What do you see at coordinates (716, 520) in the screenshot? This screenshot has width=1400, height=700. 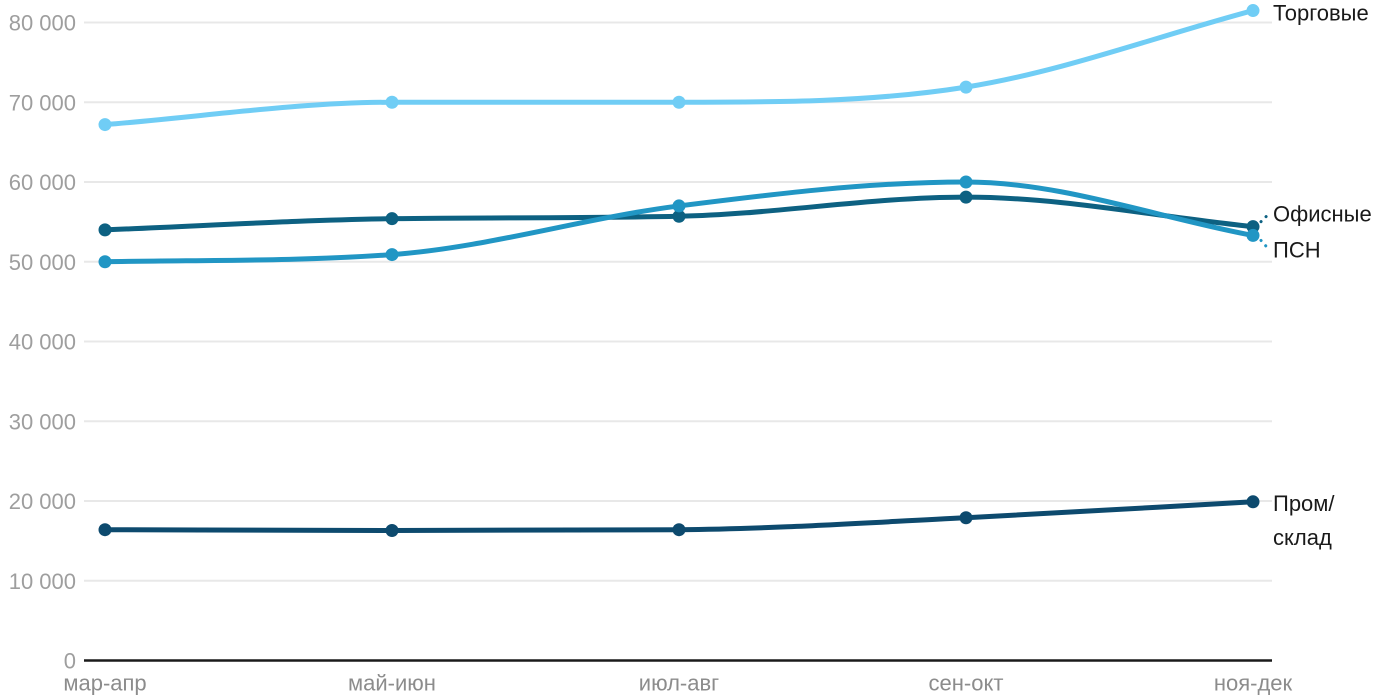 I see `series-Пром/склад: Пром/склад` at bounding box center [716, 520].